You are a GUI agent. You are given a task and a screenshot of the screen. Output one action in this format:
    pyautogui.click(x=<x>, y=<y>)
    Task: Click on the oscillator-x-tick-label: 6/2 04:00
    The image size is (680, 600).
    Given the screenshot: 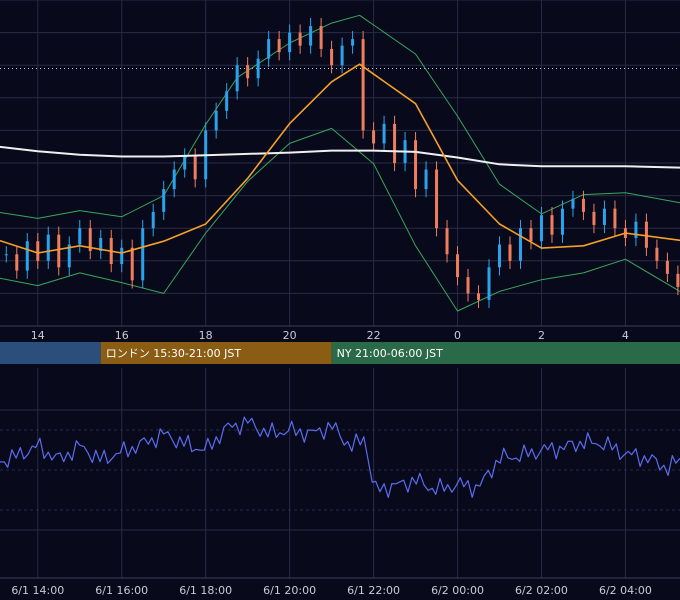 What is the action you would take?
    pyautogui.click(x=625, y=590)
    